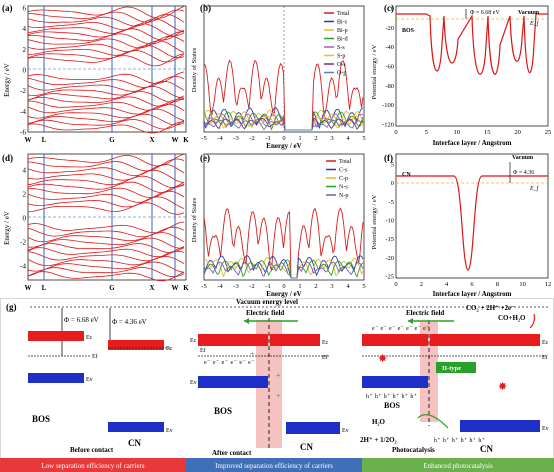  I want to click on reaction-co2: CO₂ + 2H⁺ +2e⁻, so click(490, 308).